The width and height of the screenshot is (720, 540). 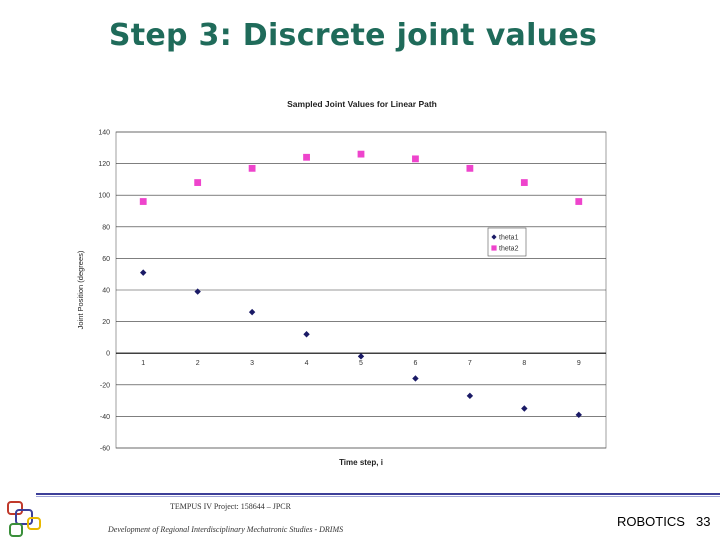 What do you see at coordinates (80, 289) in the screenshot?
I see `y-axis-label: Joint Position (degrees)` at bounding box center [80, 289].